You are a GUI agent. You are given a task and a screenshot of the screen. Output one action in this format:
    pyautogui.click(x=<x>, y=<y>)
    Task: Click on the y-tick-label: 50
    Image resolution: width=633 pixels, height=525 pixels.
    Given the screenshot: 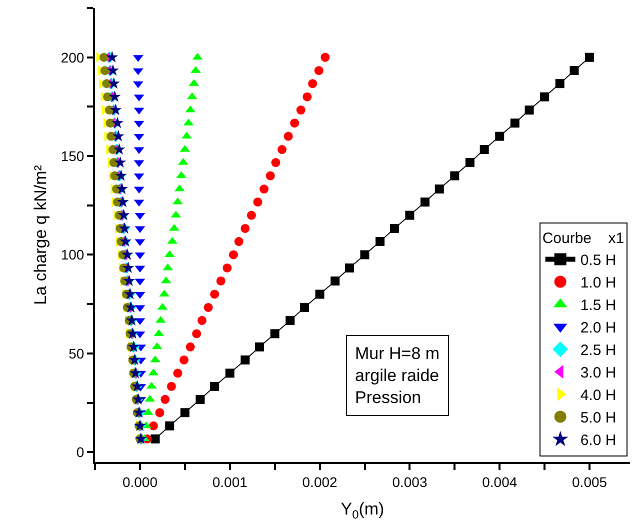 What is the action you would take?
    pyautogui.click(x=76, y=353)
    